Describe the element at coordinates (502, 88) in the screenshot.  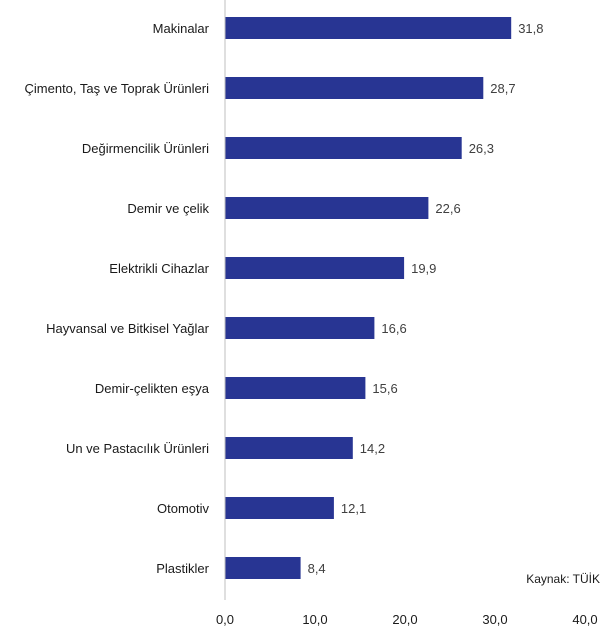
I see `value-label: 28,7` at that location.